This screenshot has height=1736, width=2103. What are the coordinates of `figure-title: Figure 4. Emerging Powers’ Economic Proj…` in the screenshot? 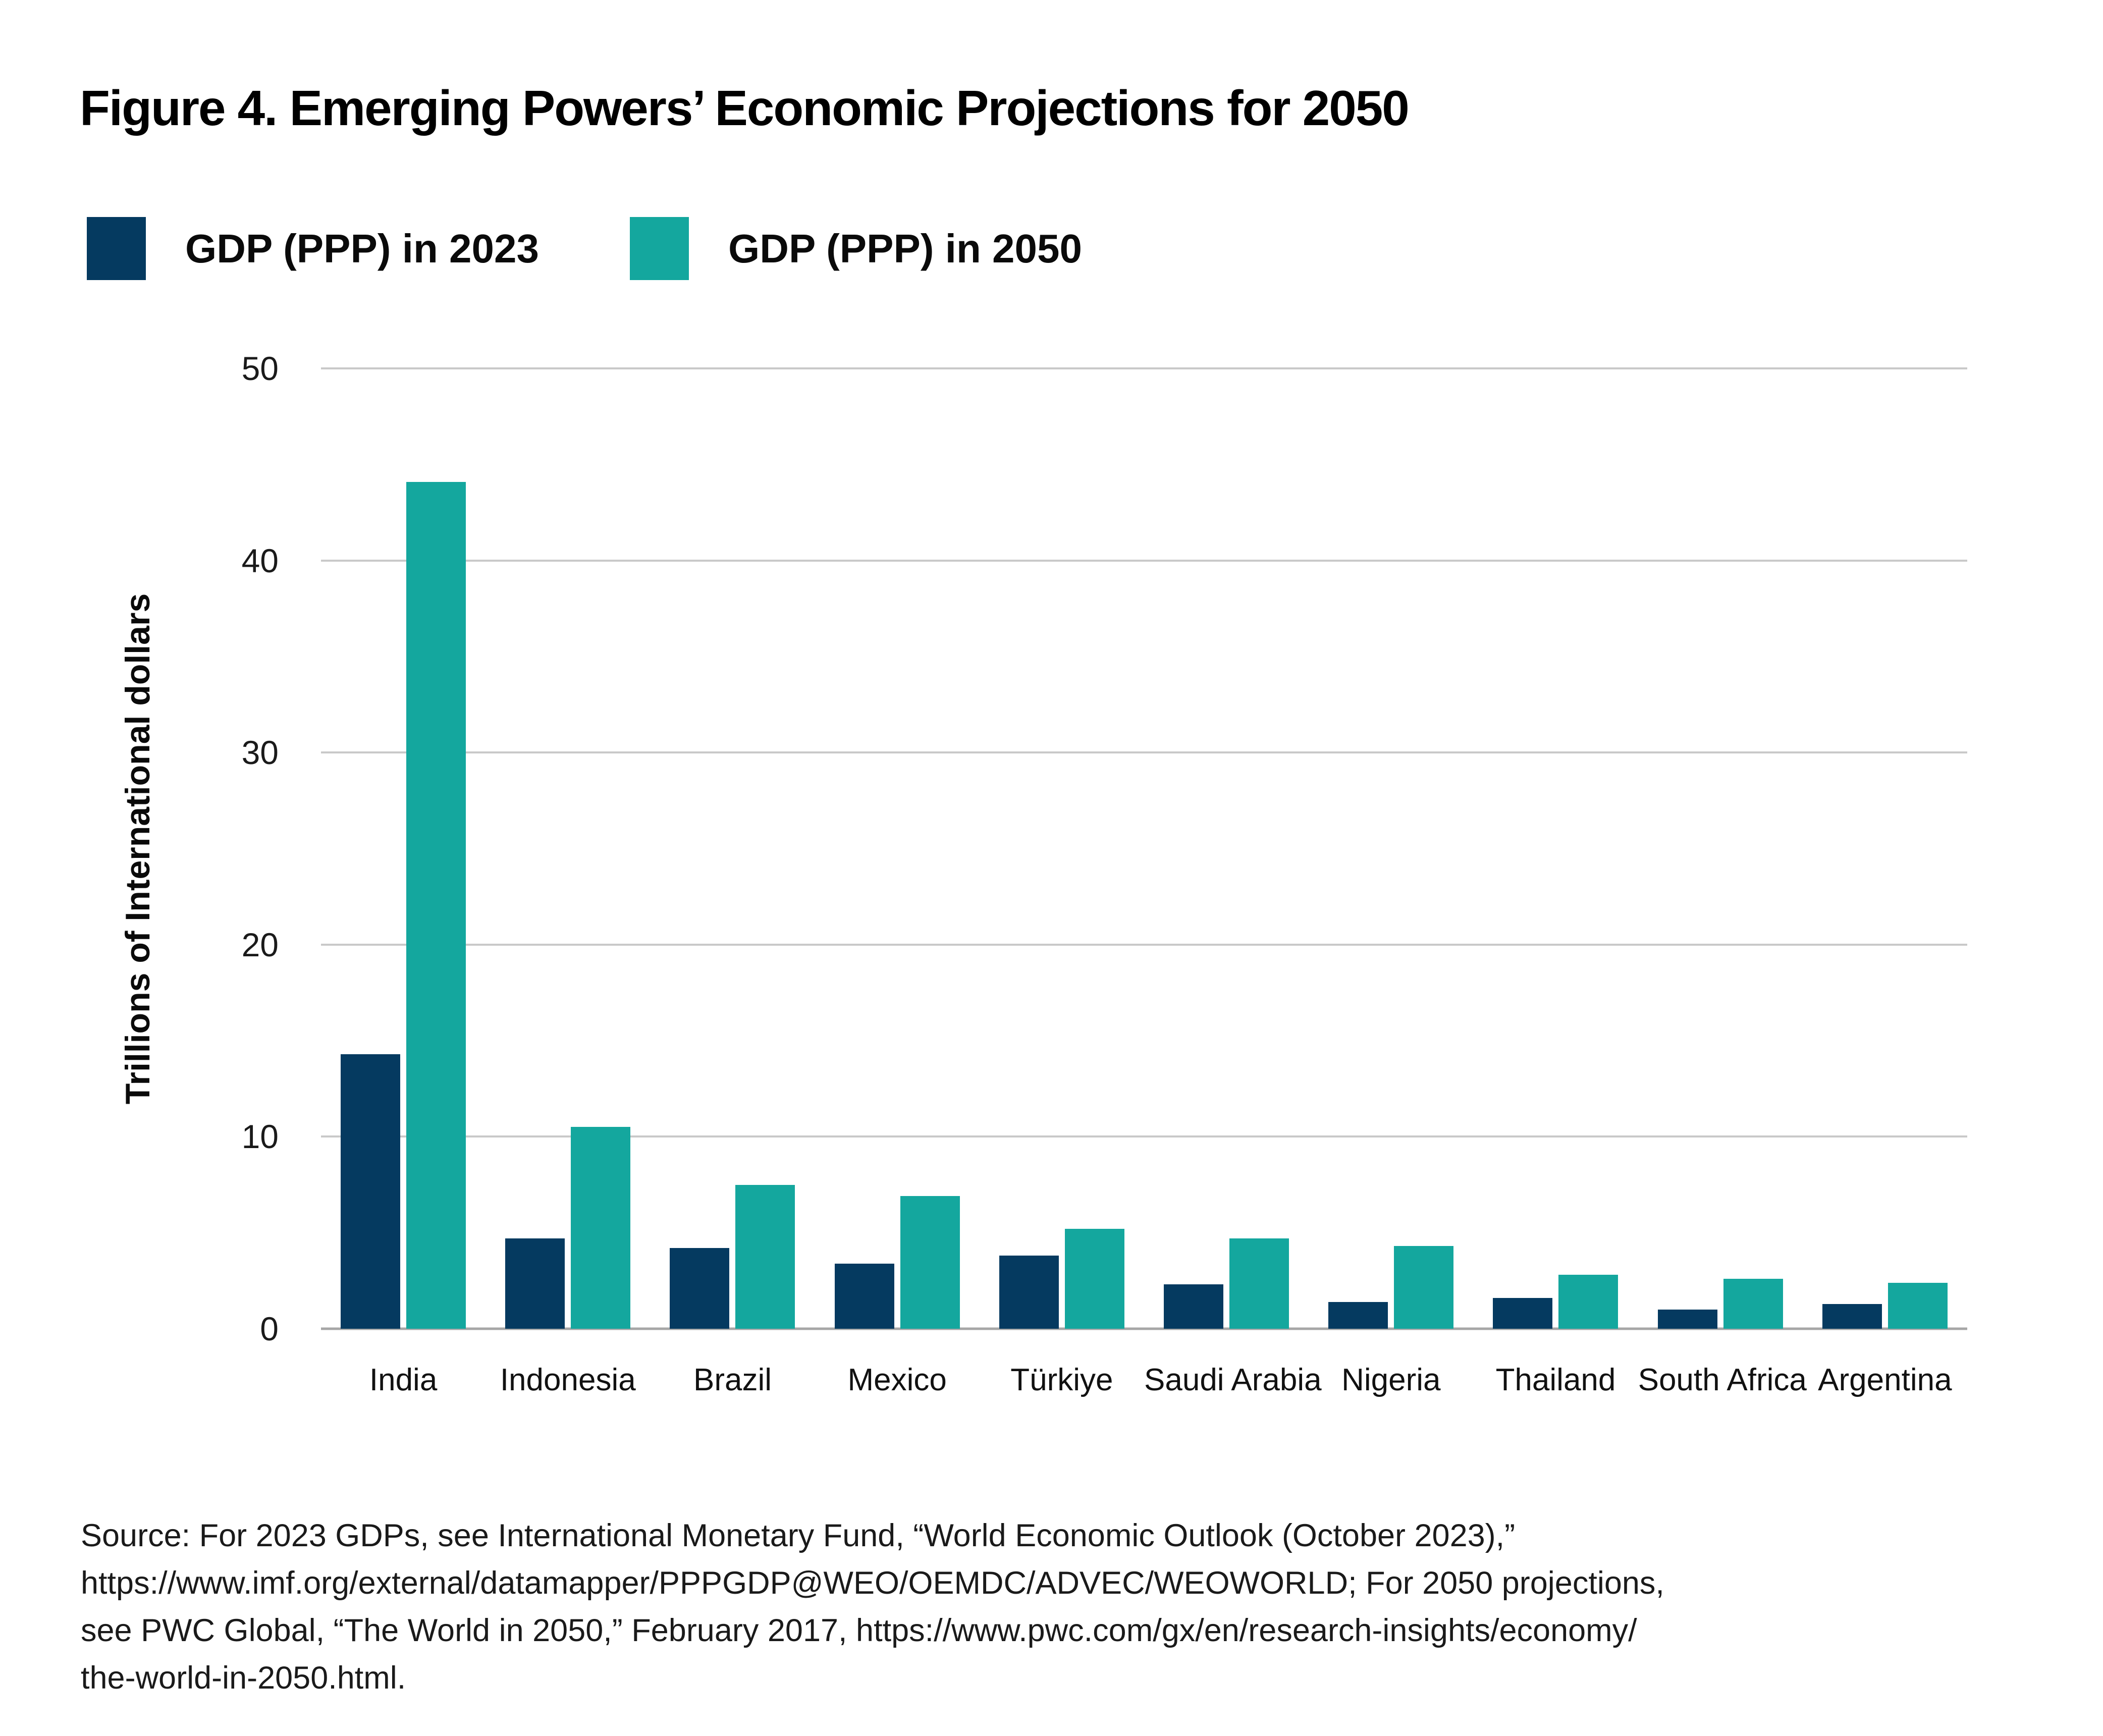 It's located at (745, 108).